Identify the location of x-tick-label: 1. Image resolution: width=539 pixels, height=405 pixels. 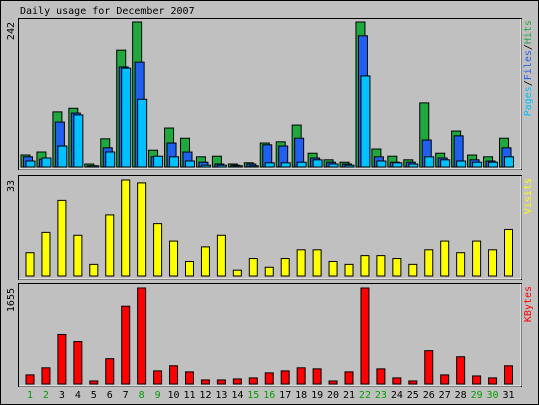
(30, 395).